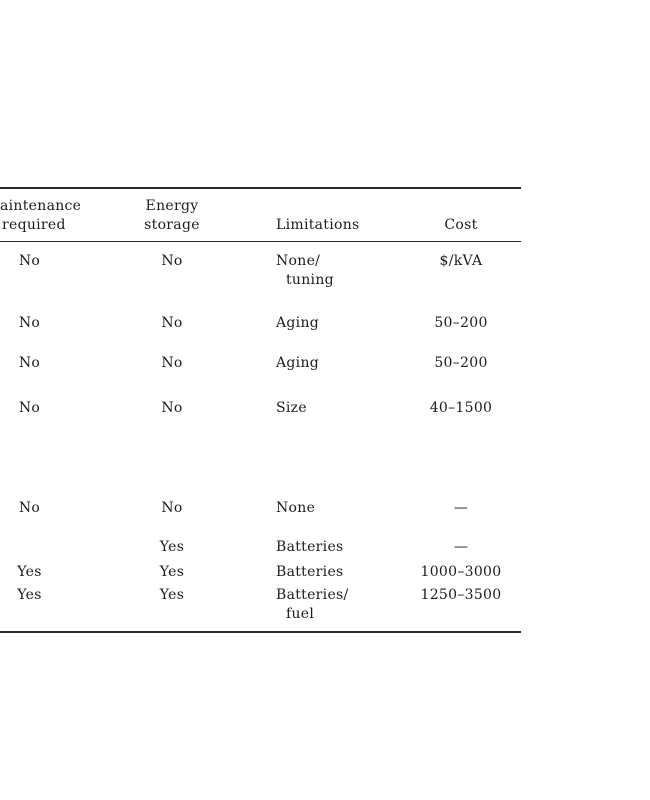  What do you see at coordinates (260, 187) in the screenshot?
I see `table-top-rule` at bounding box center [260, 187].